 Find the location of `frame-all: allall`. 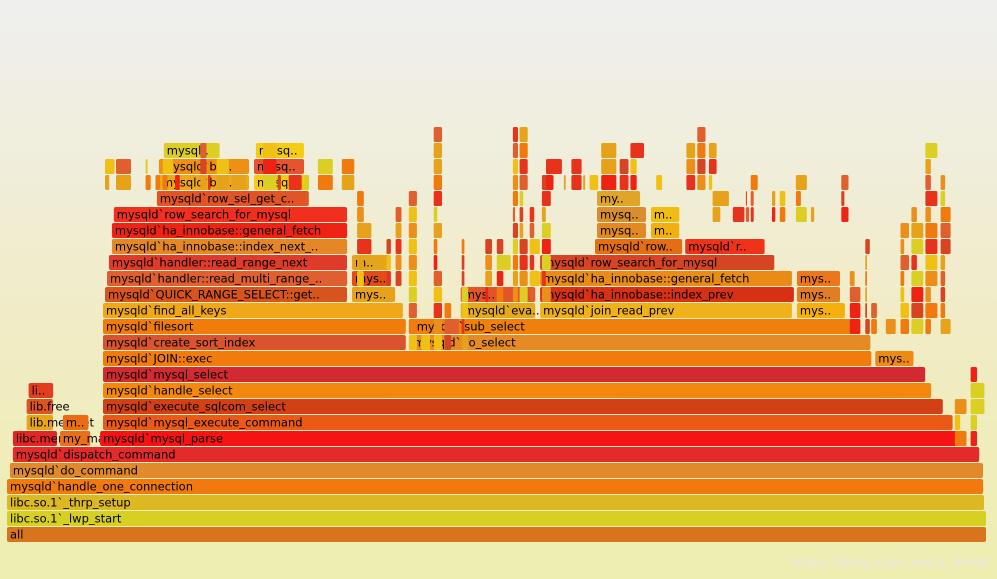

frame-all: allall is located at coordinates (496, 534).